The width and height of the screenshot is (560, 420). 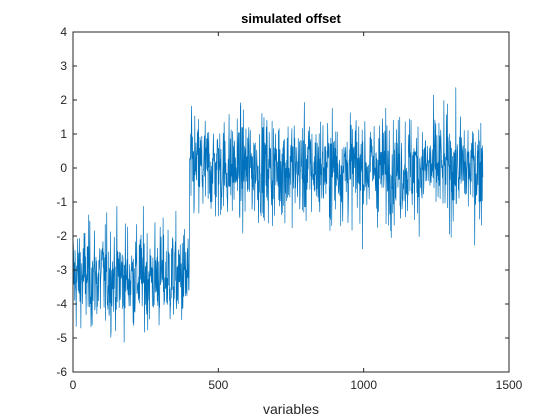 I want to click on y-tick-label: 2, so click(x=63, y=100).